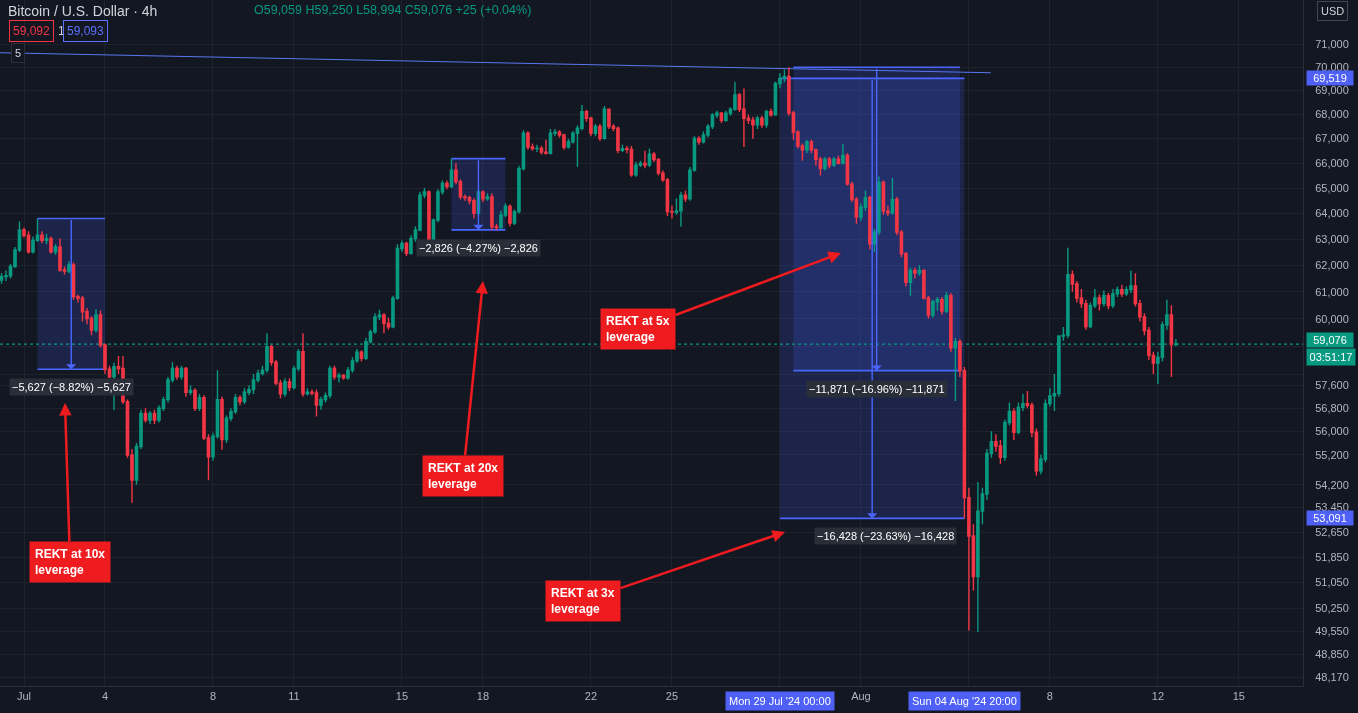  What do you see at coordinates (1332, 431) in the screenshot?
I see `y-tick-label: 56,000` at bounding box center [1332, 431].